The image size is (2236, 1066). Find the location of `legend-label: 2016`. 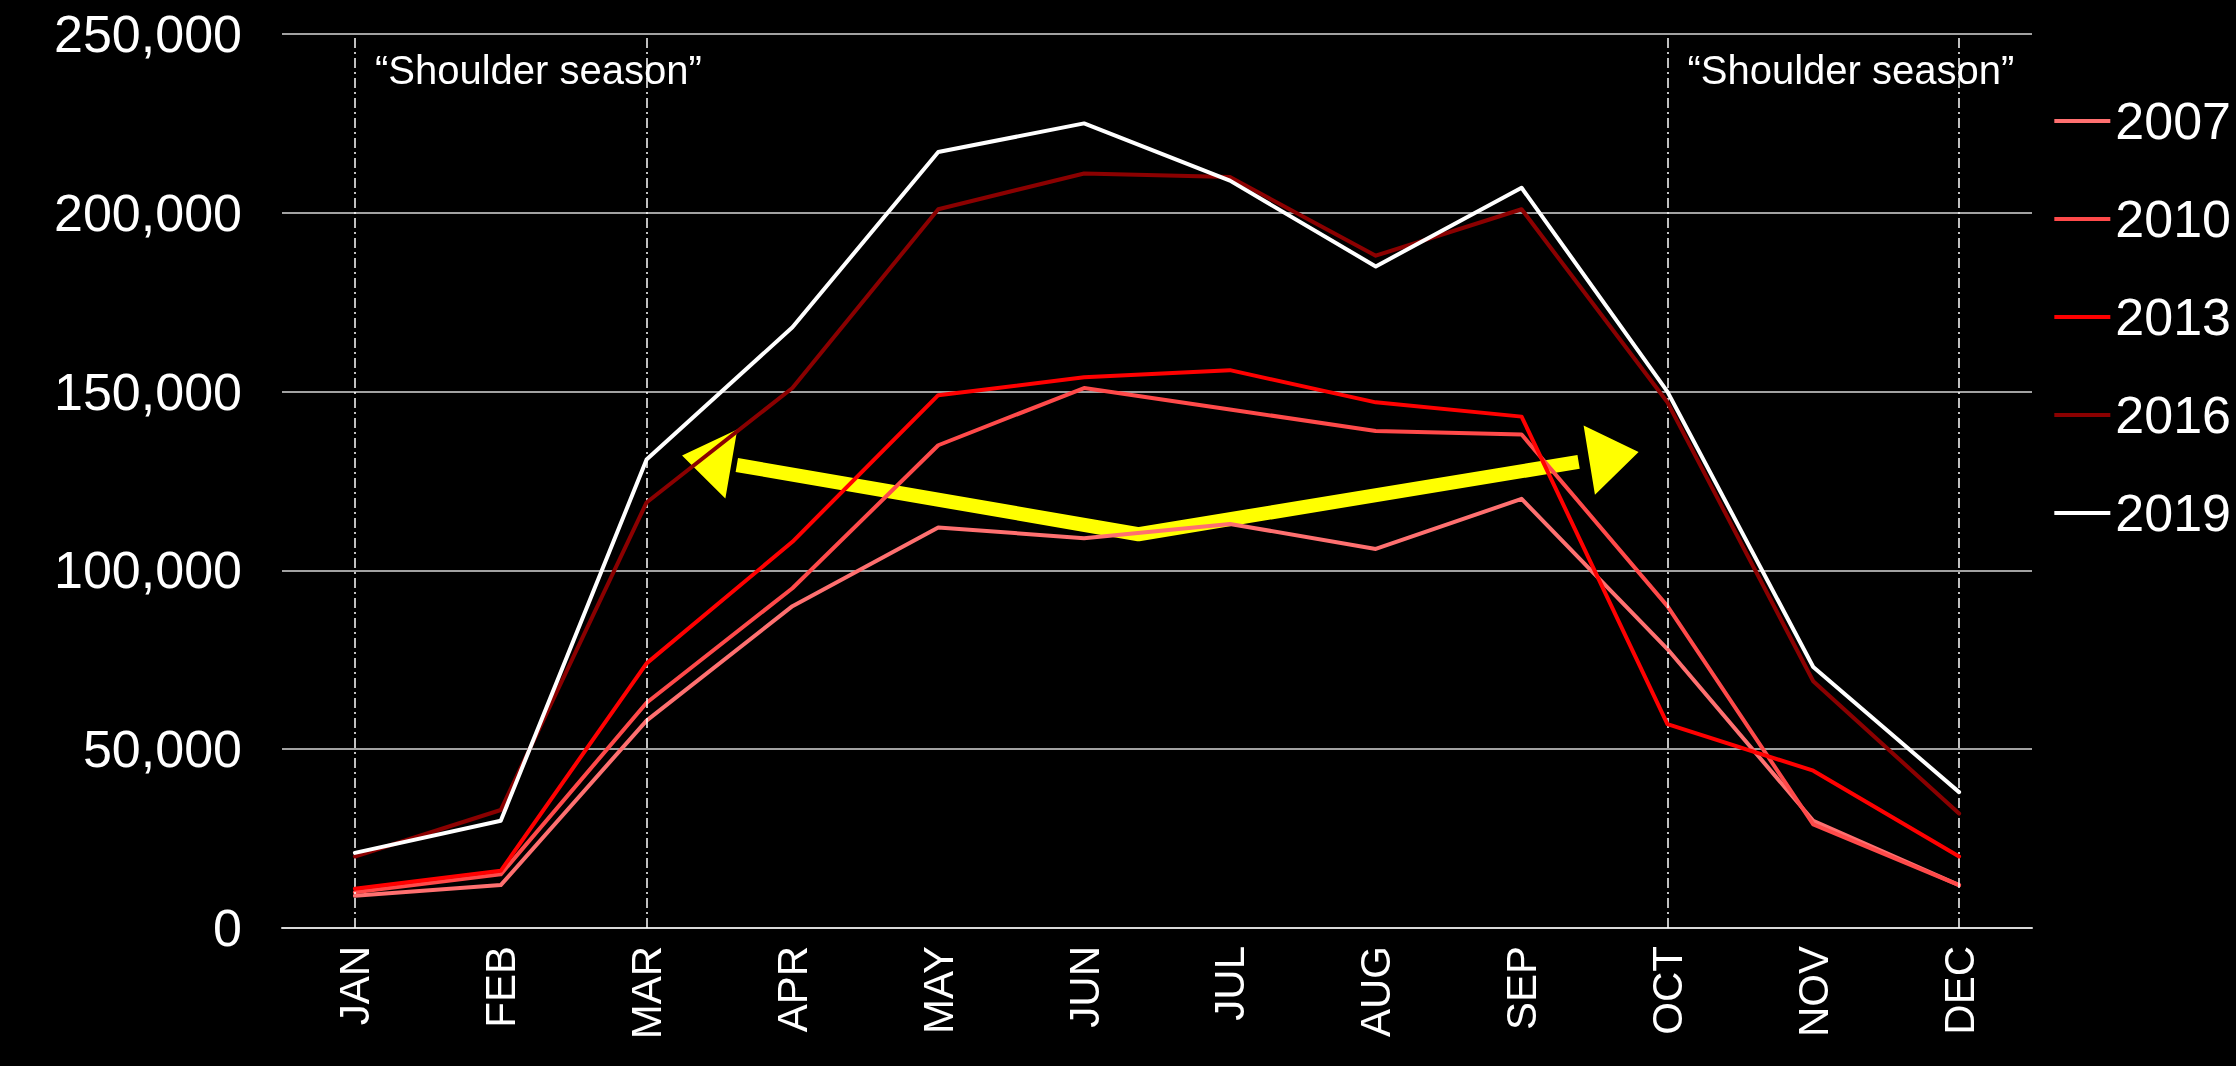

legend-label: 2016 is located at coordinates (2173, 415).